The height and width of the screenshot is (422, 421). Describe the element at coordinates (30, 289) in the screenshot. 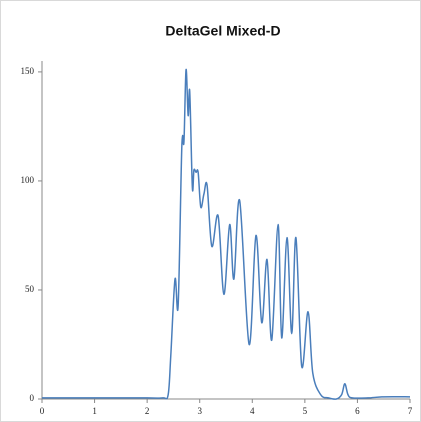

I see `y-tick-label: 50` at that location.